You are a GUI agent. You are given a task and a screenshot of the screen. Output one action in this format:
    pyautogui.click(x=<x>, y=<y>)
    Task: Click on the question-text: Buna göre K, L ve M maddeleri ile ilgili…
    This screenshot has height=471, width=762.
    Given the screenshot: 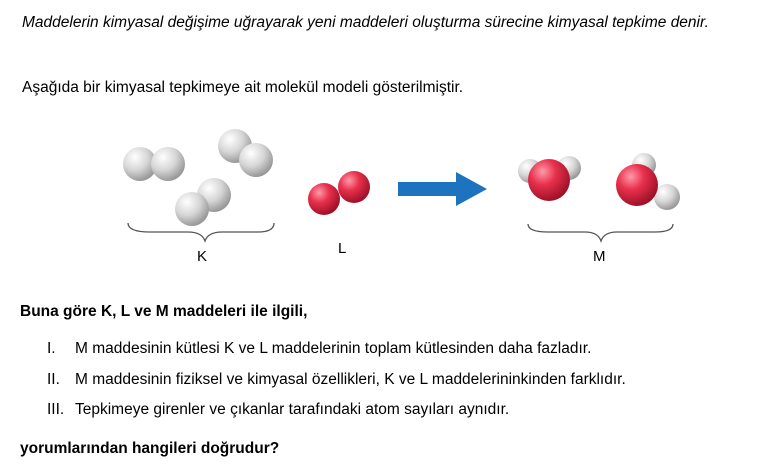 What is the action you would take?
    pyautogui.click(x=164, y=311)
    